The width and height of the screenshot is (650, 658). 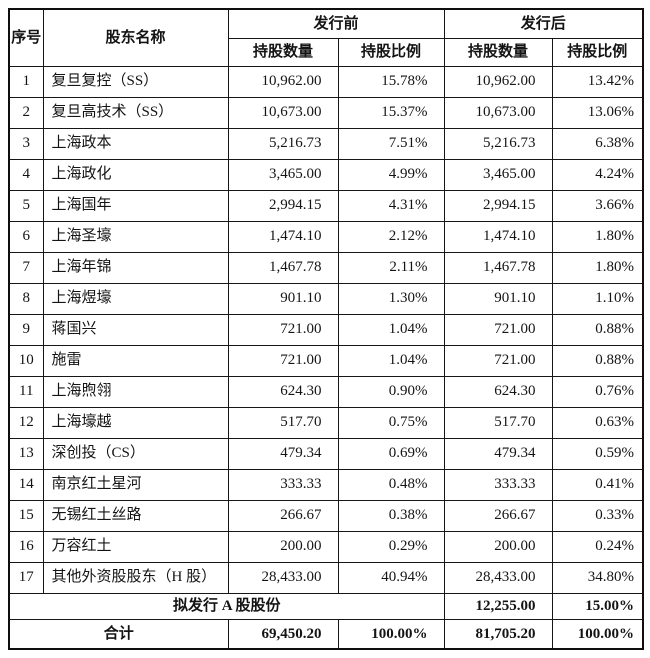 What do you see at coordinates (135, 515) in the screenshot?
I see `shareholder-name: 无锡红土丝路` at bounding box center [135, 515].